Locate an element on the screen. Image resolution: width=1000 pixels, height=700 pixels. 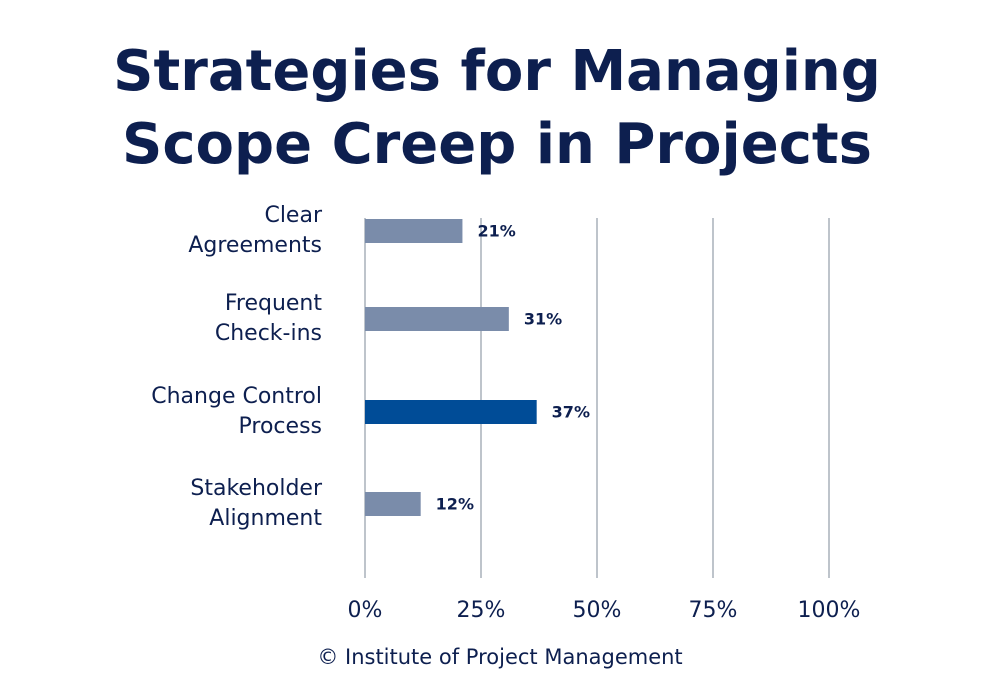
y-tick-label: Clear Agreements is located at coordinates (255, 230).